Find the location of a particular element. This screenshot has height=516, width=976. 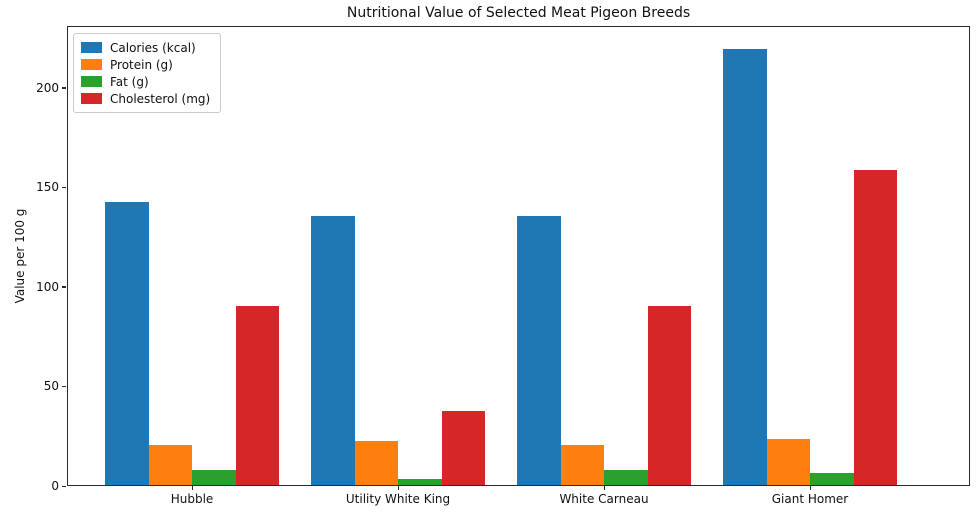

legend-label: Cholesterol (mg) is located at coordinates (160, 98).